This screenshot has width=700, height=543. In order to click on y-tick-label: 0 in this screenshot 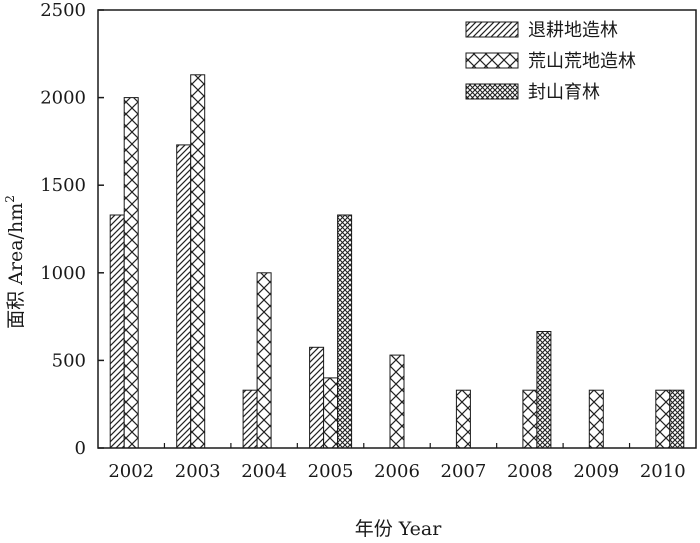, I will do `click(80, 448)`.